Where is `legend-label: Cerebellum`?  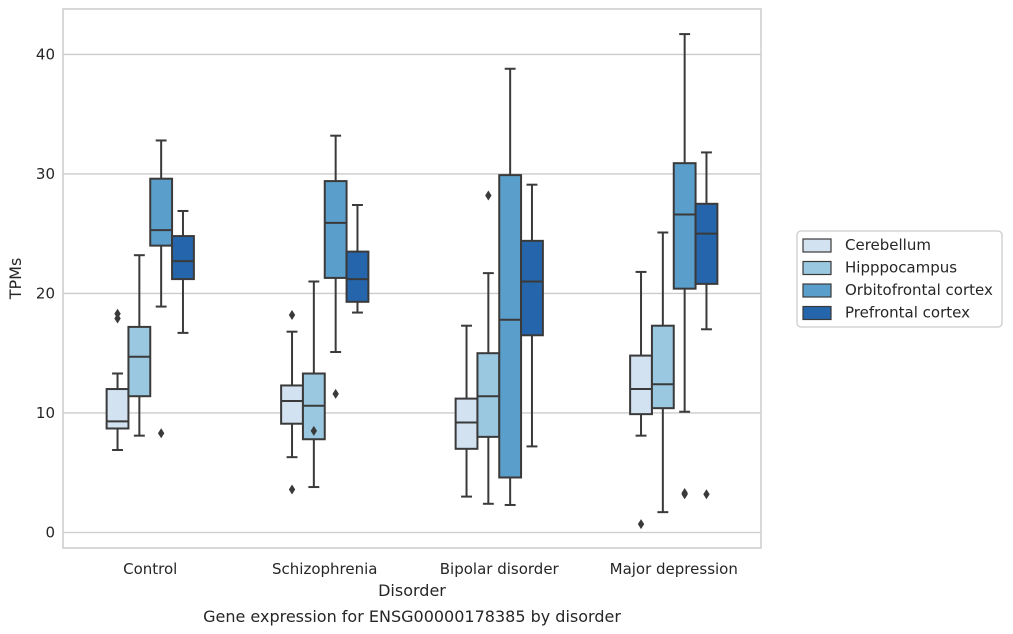
legend-label: Cerebellum is located at coordinates (888, 245).